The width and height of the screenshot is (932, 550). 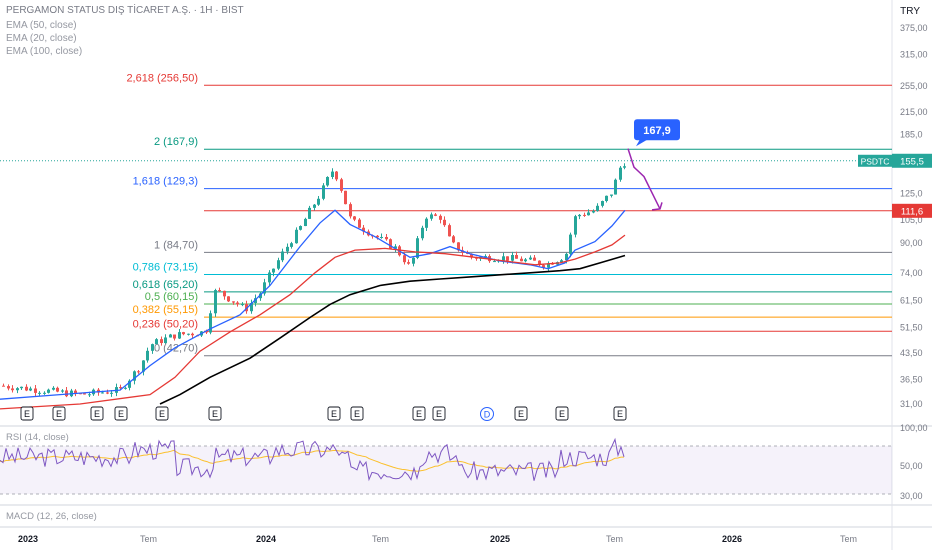 I want to click on target-callout-pointer, so click(x=642, y=143).